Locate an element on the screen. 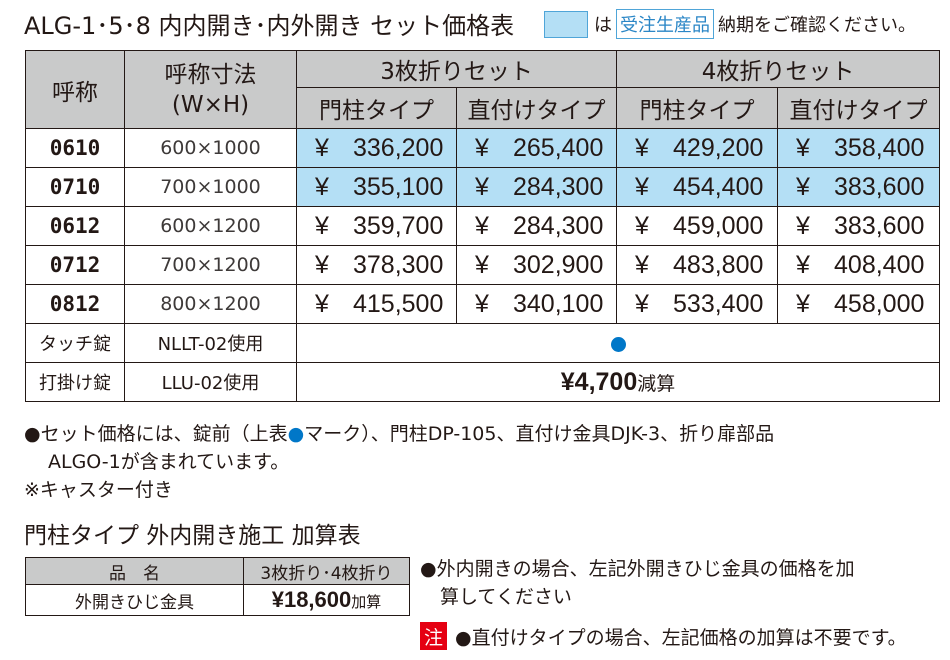 Image resolution: width=950 pixels, height=660 pixels. header-direct-type-3: 直付けタイプ is located at coordinates (536, 108).